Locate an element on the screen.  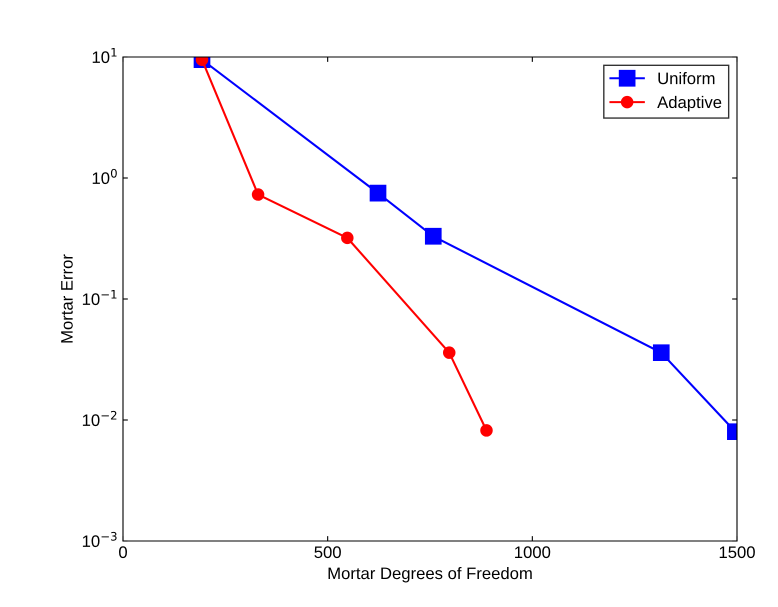
y-axis-title: Mortar Error is located at coordinates (67, 298).